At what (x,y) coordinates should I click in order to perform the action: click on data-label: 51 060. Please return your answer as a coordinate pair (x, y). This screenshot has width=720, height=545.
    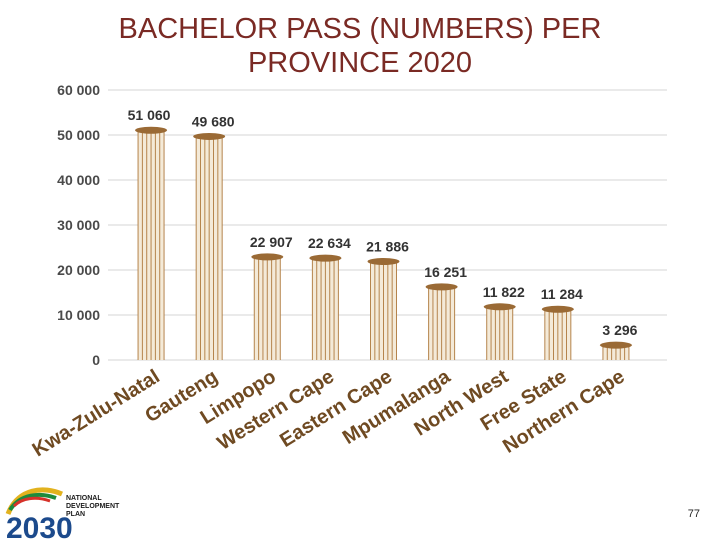
    Looking at the image, I should click on (149, 115).